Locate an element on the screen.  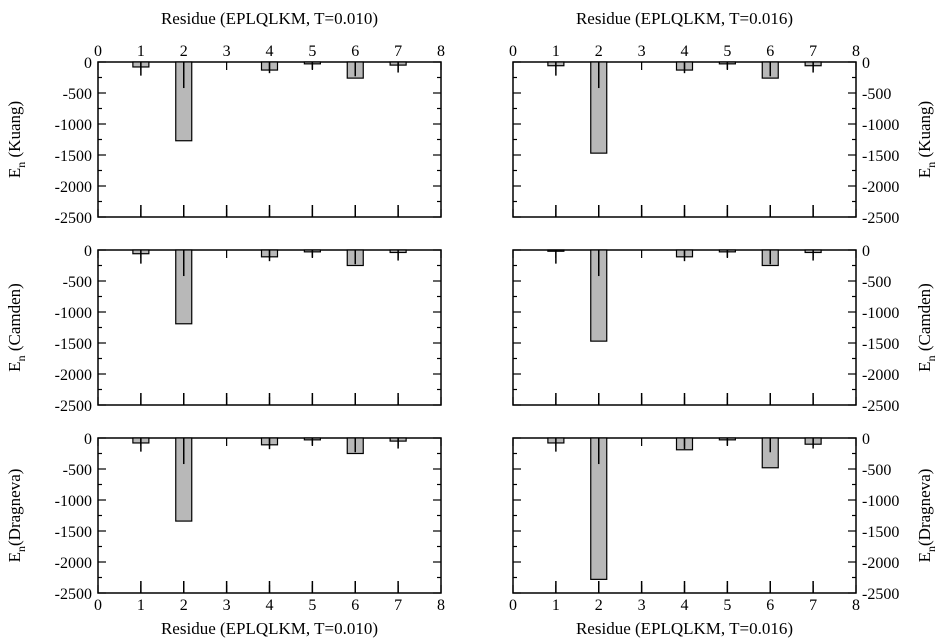
panel-3-frame is located at coordinates (269, 327).